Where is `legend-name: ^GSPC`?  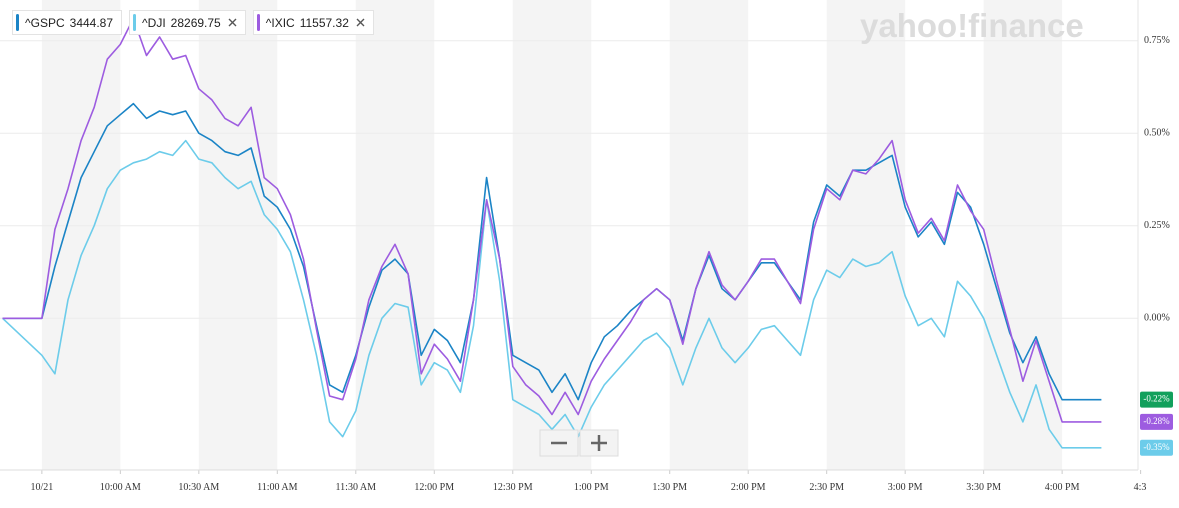 legend-name: ^GSPC is located at coordinates (45, 22).